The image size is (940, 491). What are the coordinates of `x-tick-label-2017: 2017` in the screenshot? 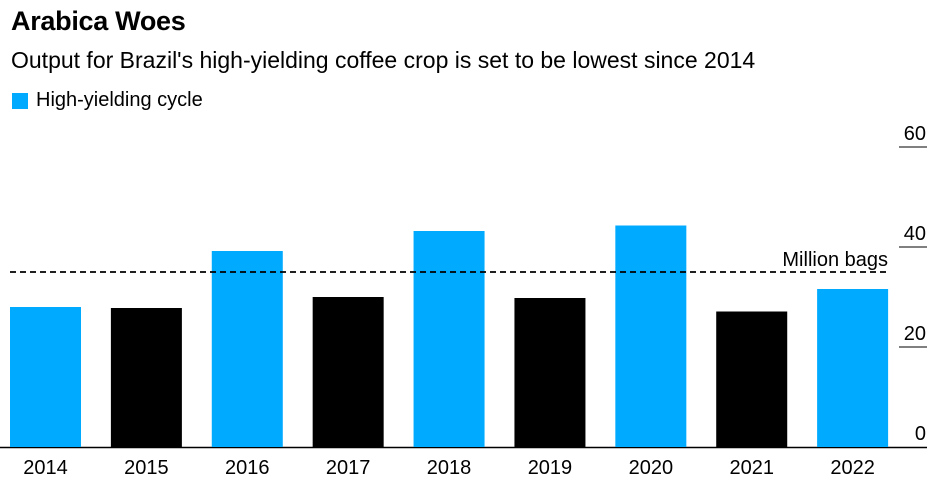 It's located at (348, 468).